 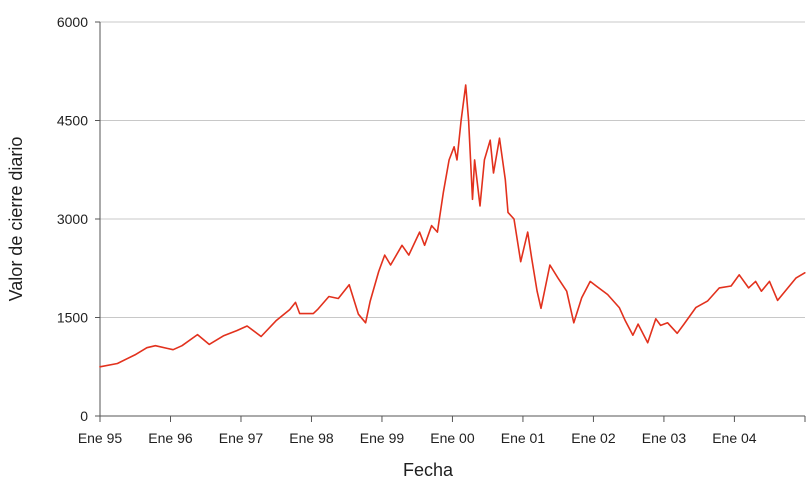 I want to click on y-tick-label: 6000, so click(x=72, y=22).